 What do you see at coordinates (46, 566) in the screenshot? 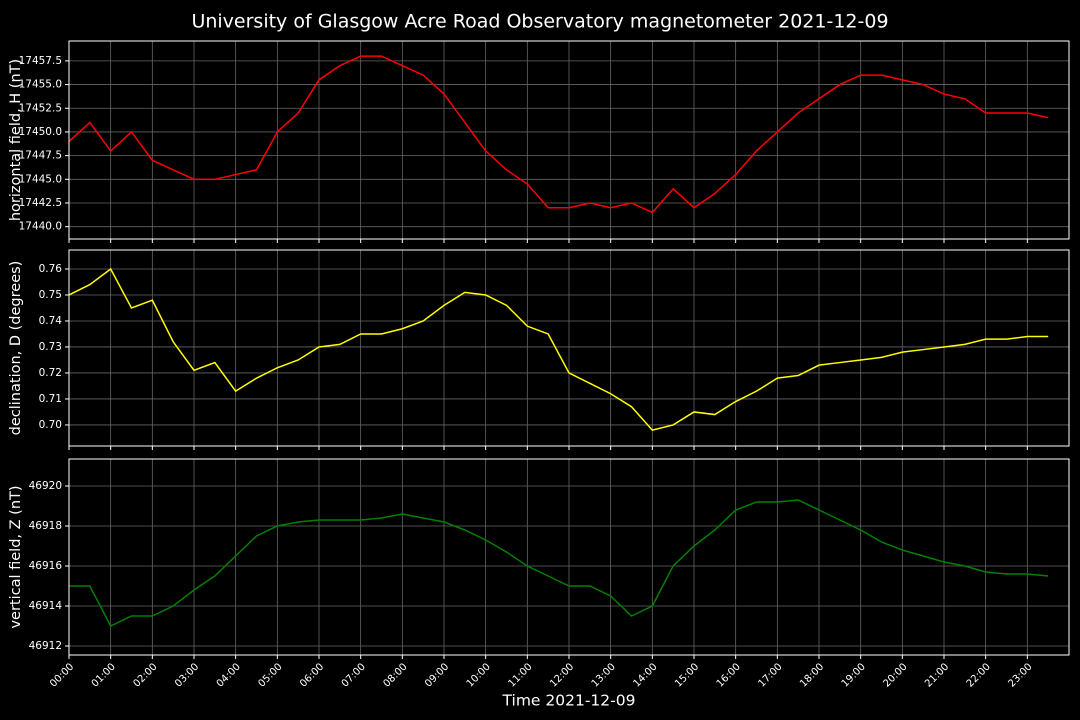
I see `y-tick-label: 46916` at bounding box center [46, 566].